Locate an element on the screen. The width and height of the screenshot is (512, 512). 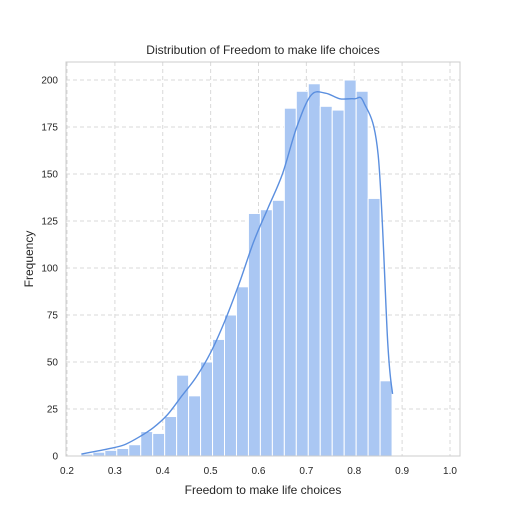
y-tick-label: 175 is located at coordinates (49, 128).